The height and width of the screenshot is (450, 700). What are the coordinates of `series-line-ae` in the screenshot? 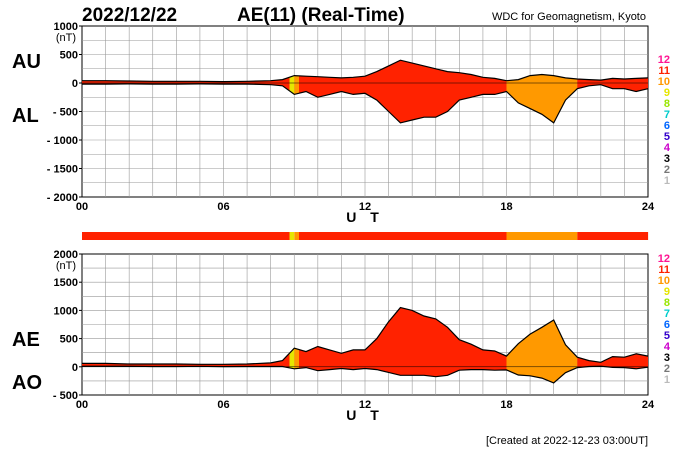 It's located at (365, 335).